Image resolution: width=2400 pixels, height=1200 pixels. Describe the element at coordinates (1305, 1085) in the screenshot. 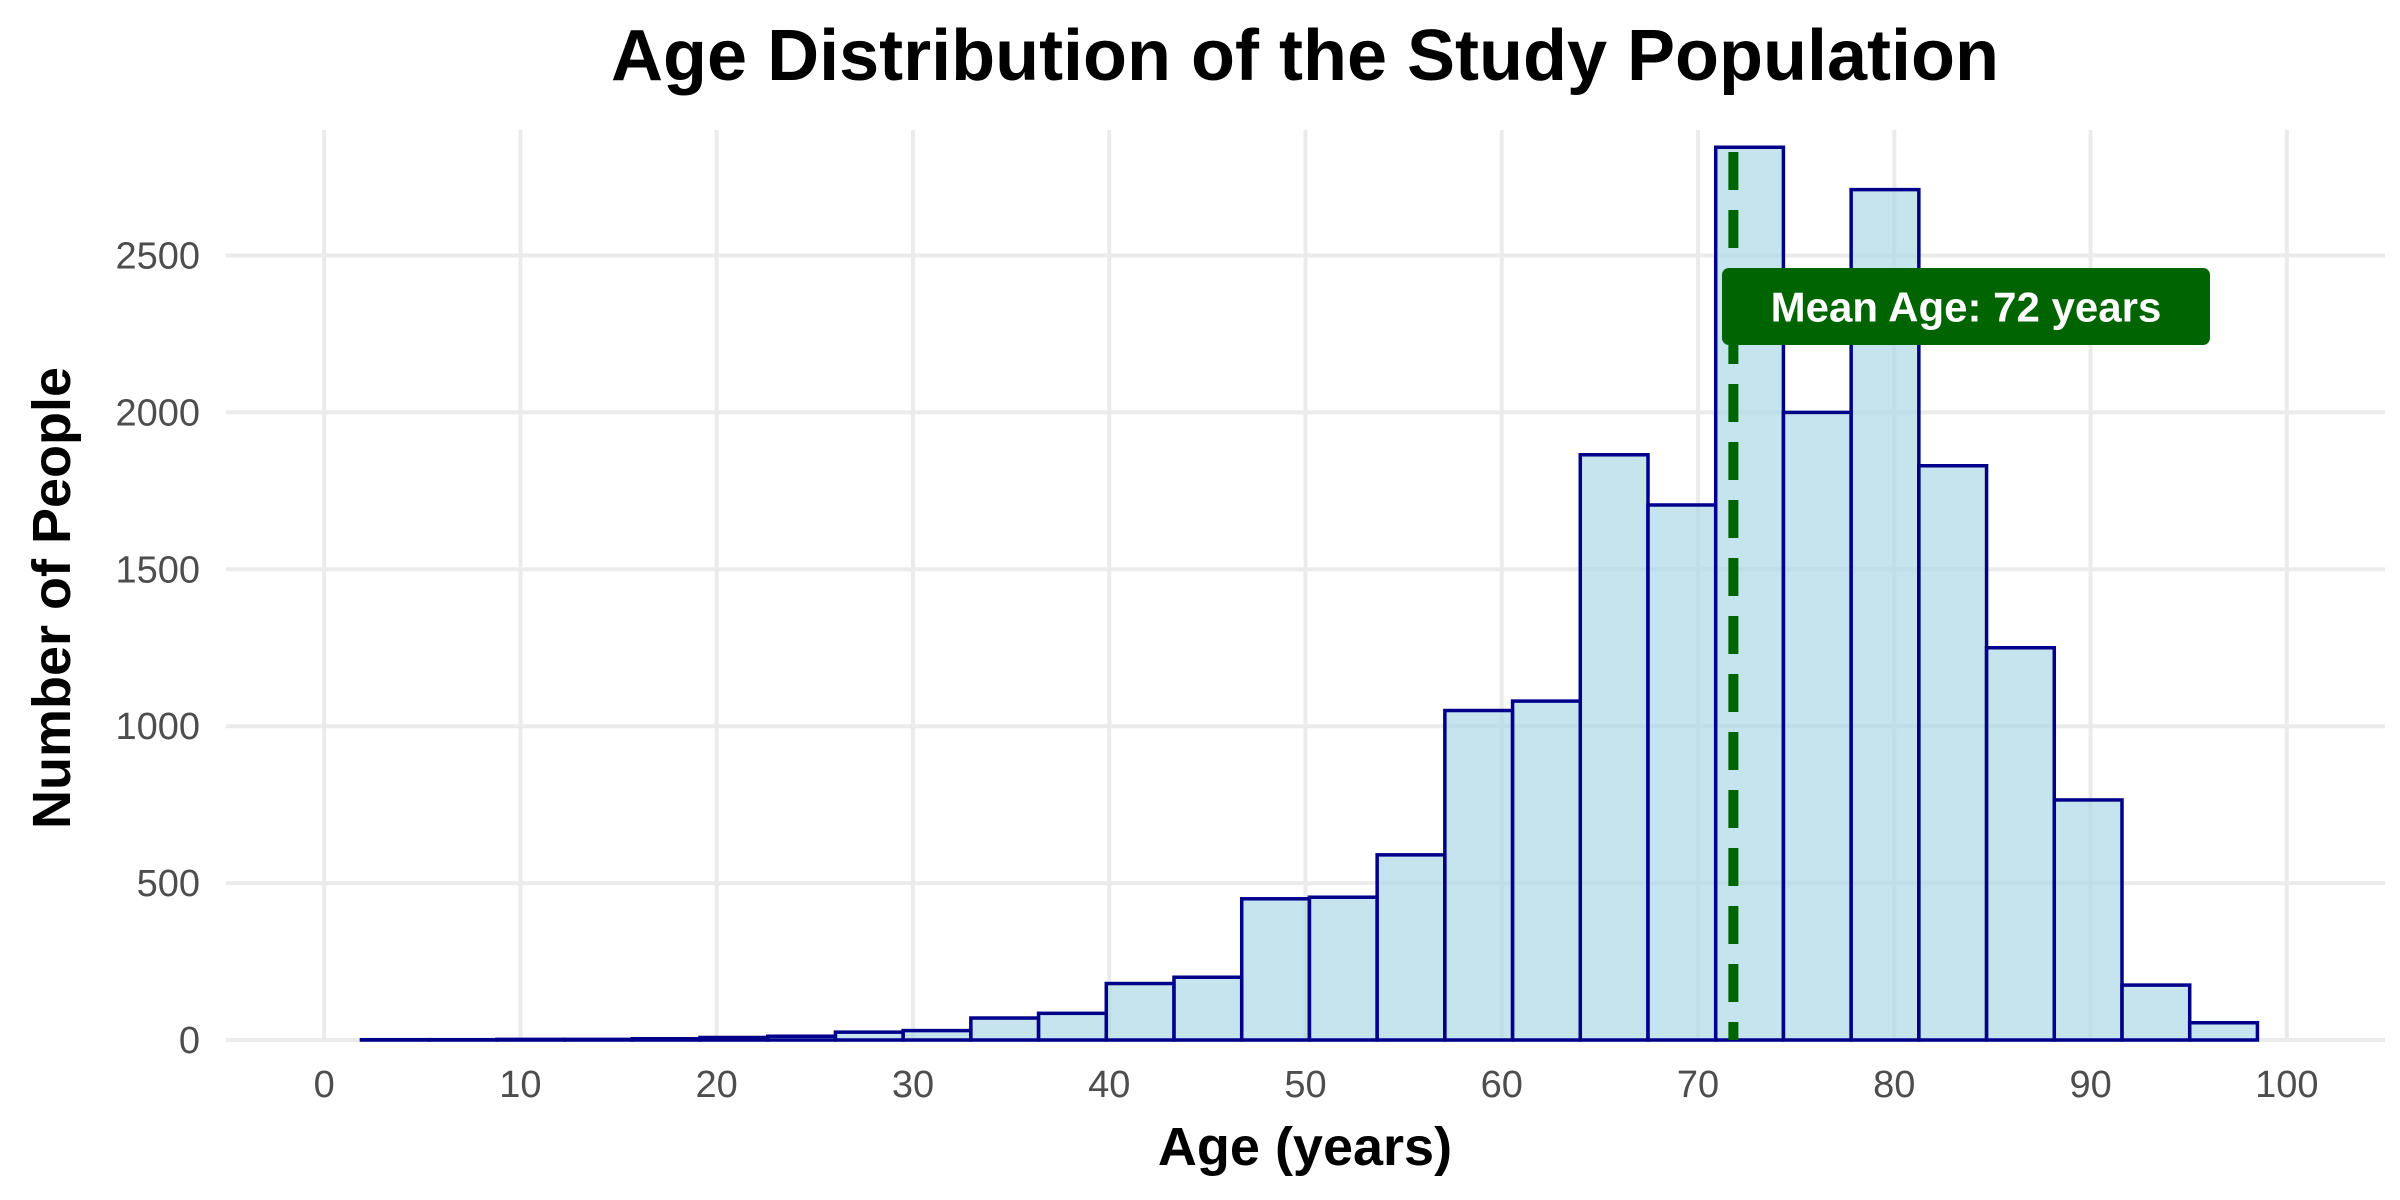

I see `x-tick-label: 50` at that location.